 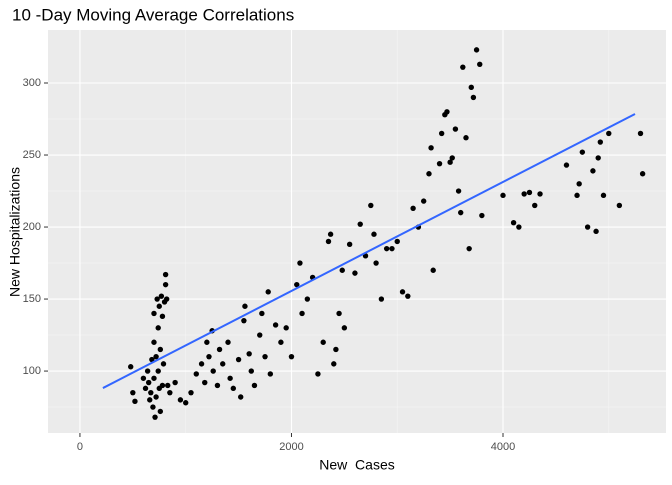 I want to click on y-tick-label: 150, so click(x=32, y=299).